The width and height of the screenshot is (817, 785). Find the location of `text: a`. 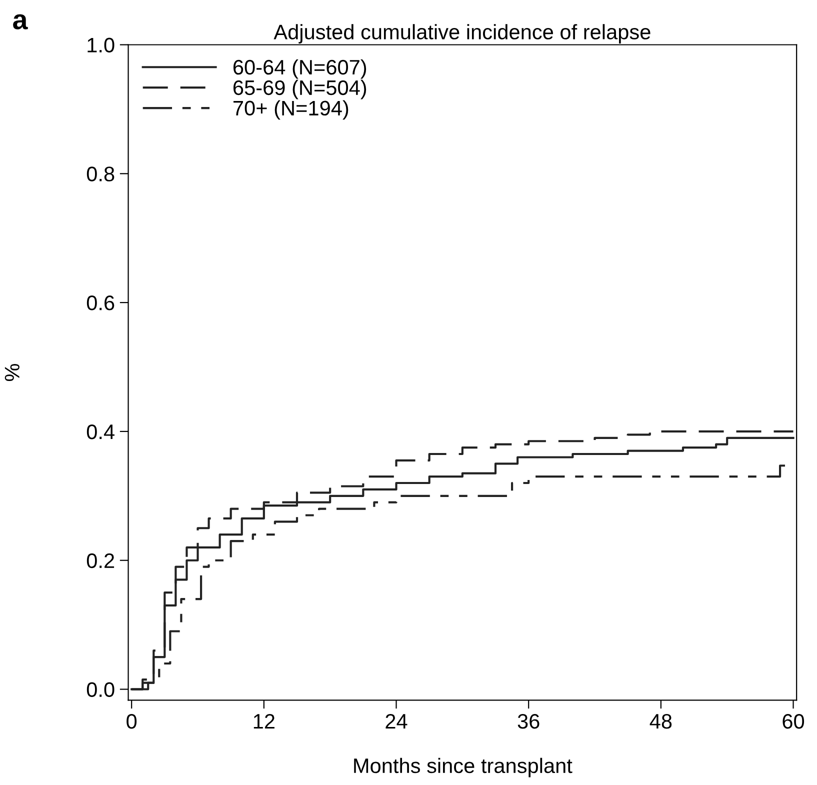

text: a is located at coordinates (20, 22).